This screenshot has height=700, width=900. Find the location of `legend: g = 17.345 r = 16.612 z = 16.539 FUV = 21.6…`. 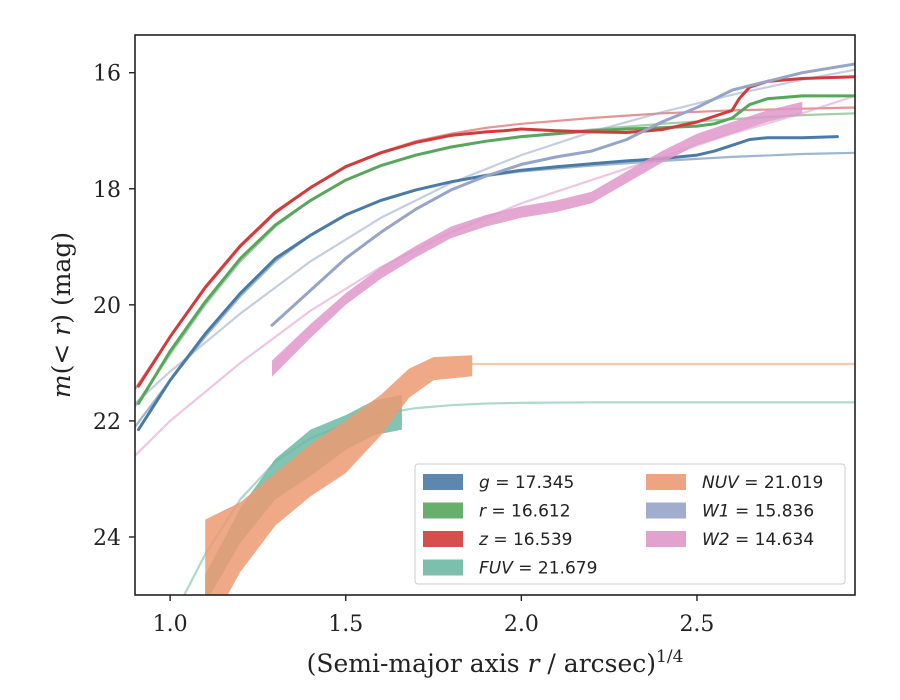

legend: g = 17.345 r = 16.612 z = 16.539 FUV = 21.6… is located at coordinates (630, 524).